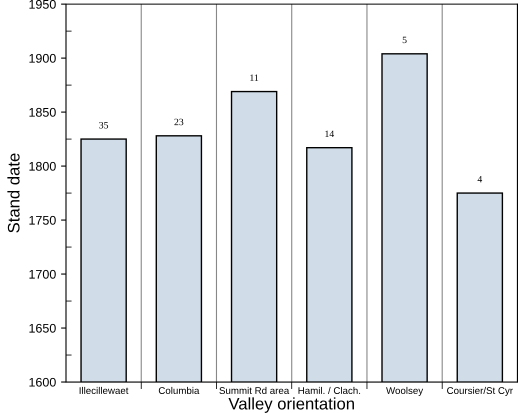 This screenshot has height=413, width=528. Describe the element at coordinates (329, 390) in the screenshot. I see `x-tick-label: Hamil. / Clach.` at that location.